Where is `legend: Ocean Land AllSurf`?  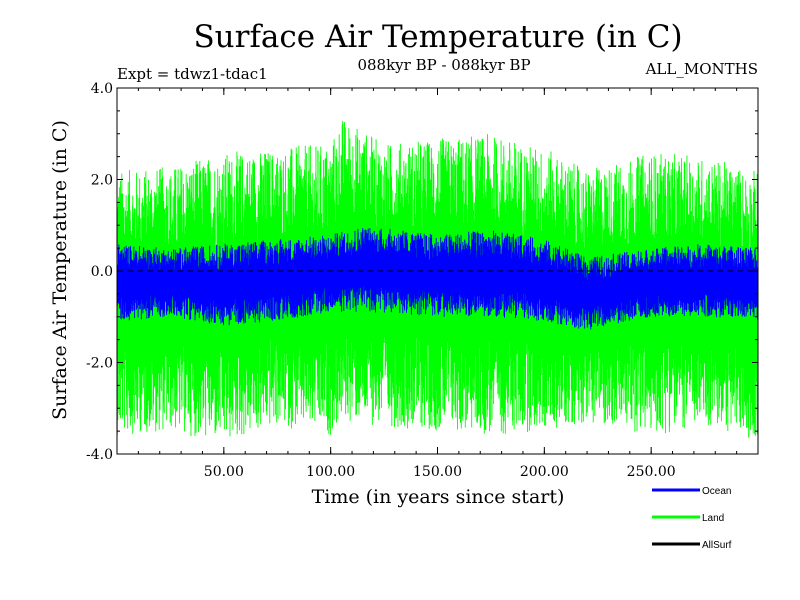 legend: Ocean Land AllSurf is located at coordinates (692, 518).